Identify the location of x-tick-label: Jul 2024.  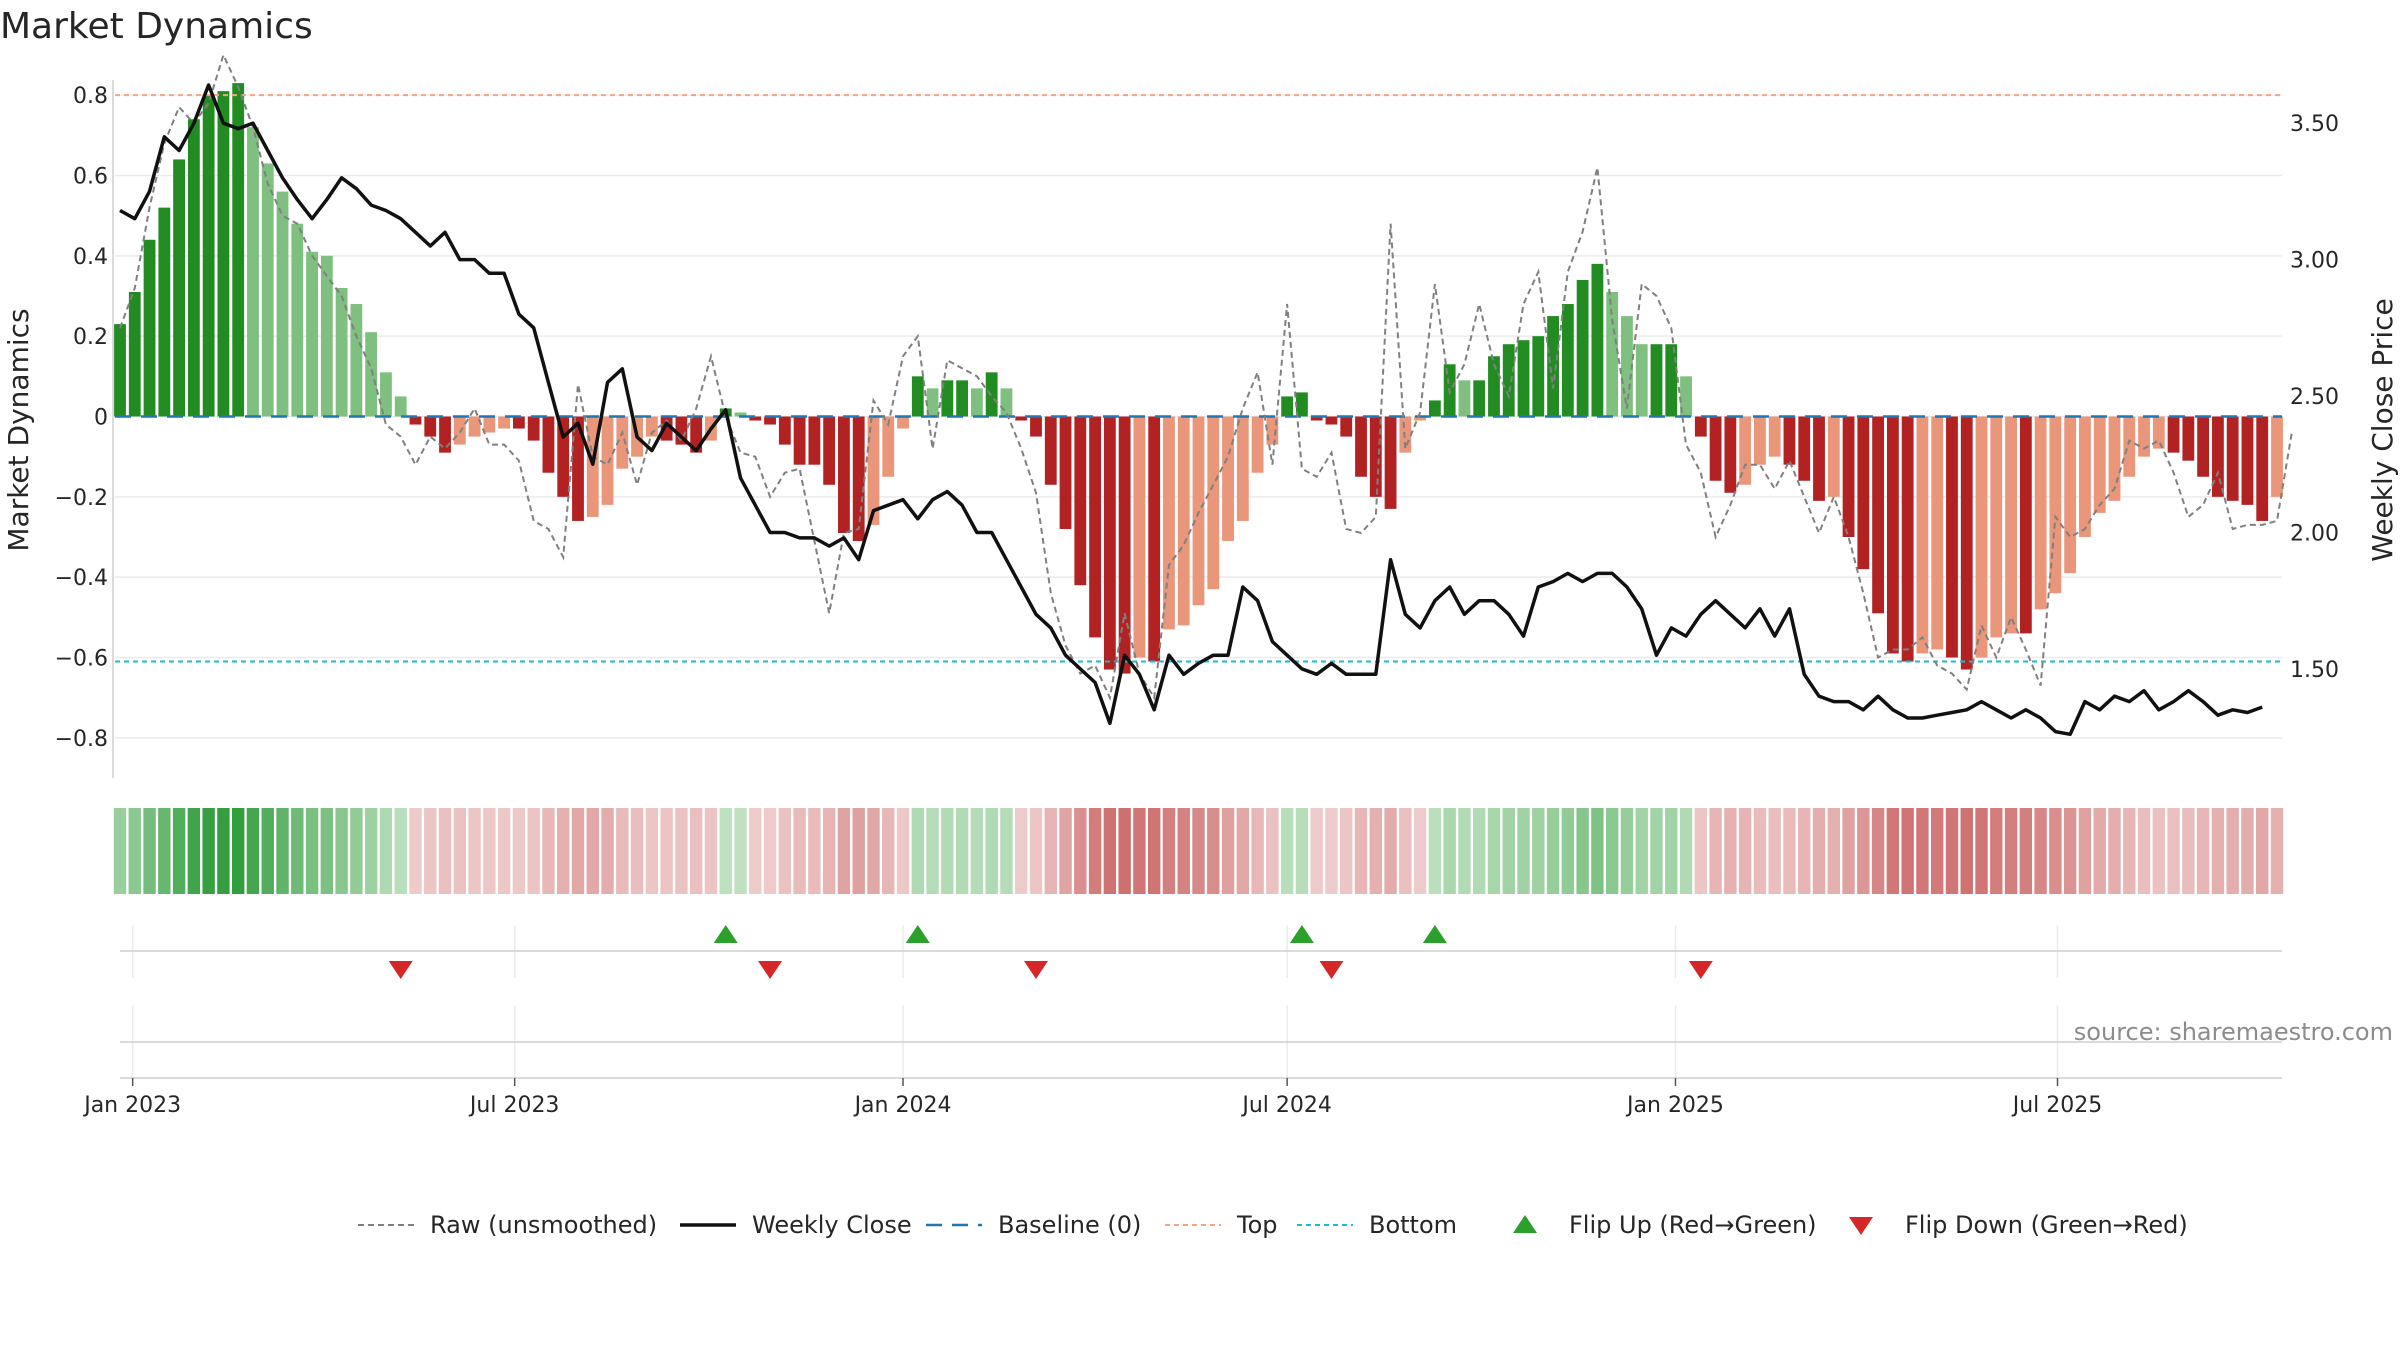
(1286, 1105).